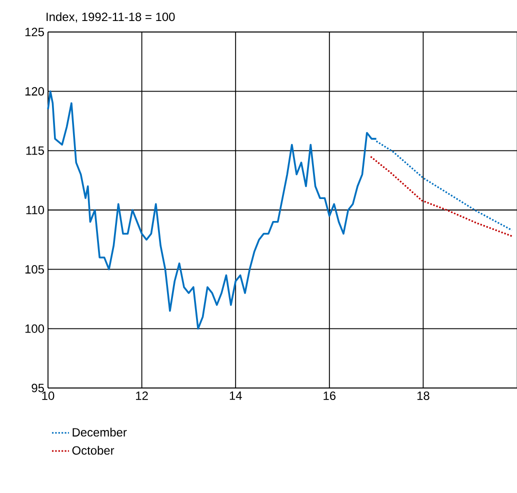 The image size is (517, 493). I want to click on x-tick-label: 16, so click(330, 396).